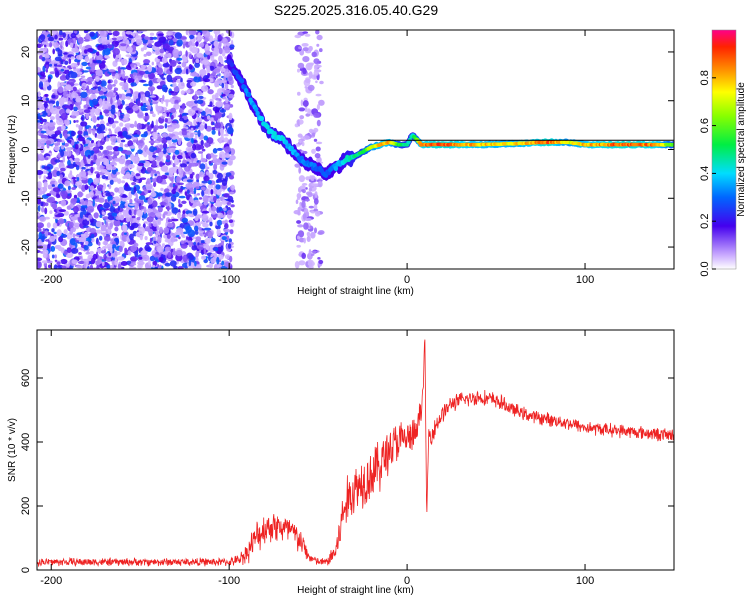 This screenshot has width=750, height=600. What do you see at coordinates (705, 268) in the screenshot?
I see `colorbar-tick-label: 0.0` at bounding box center [705, 268].